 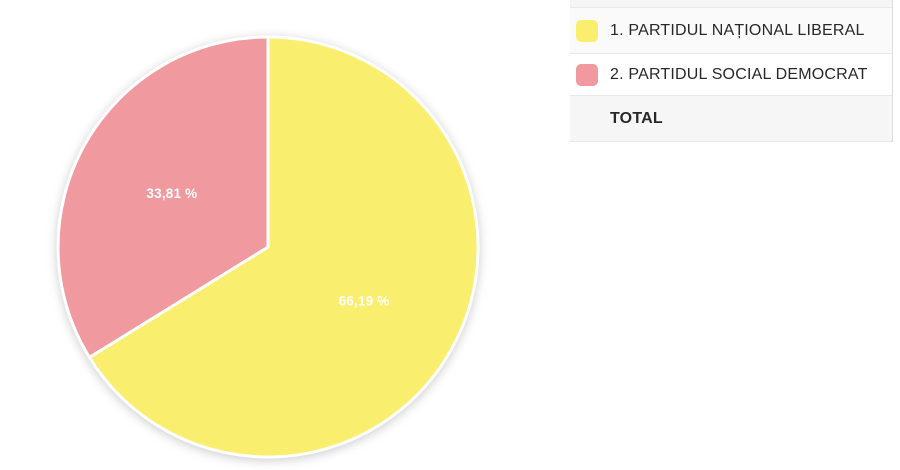 What do you see at coordinates (171, 193) in the screenshot?
I see `pie-slice-label-psd: 33,81 %` at bounding box center [171, 193].